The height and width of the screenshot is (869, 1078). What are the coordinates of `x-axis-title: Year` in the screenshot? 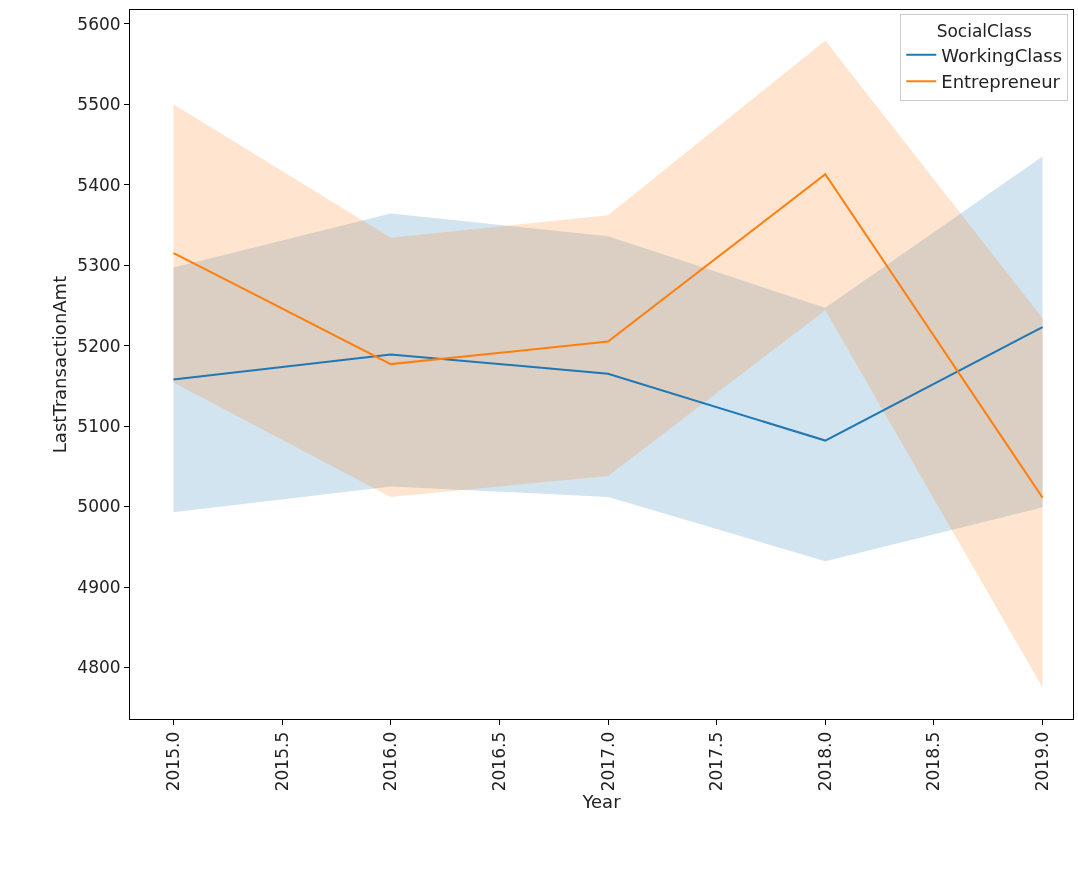 It's located at (601, 802).